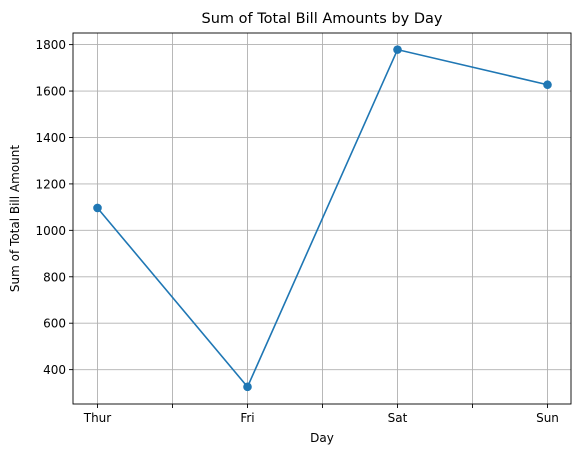  I want to click on y-tick-label: 600, so click(54, 324).